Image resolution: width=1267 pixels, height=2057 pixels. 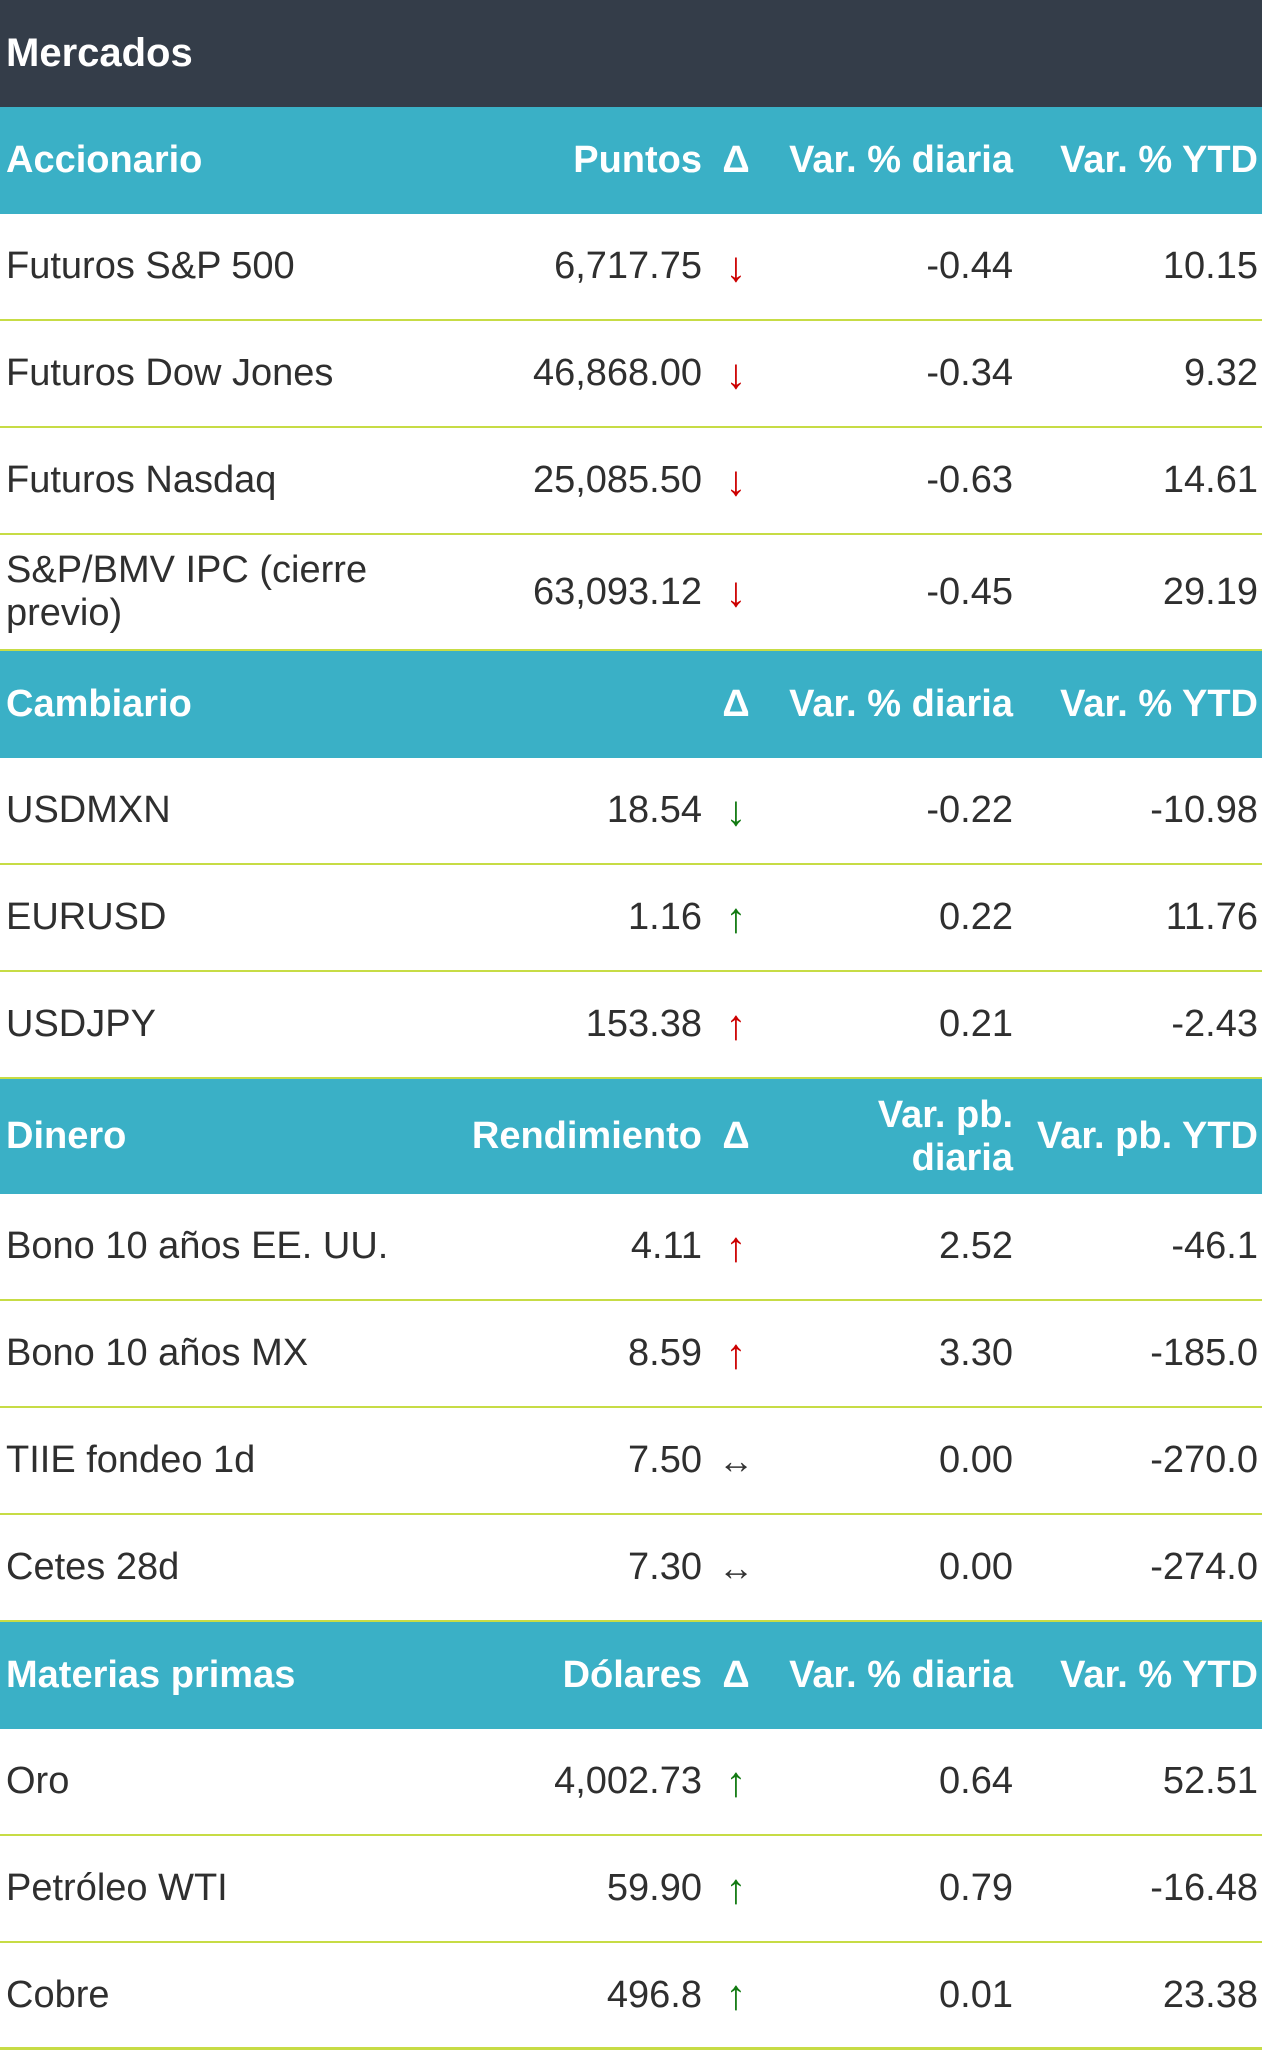 I want to click on row-daily: 0.01, so click(x=976, y=1994).